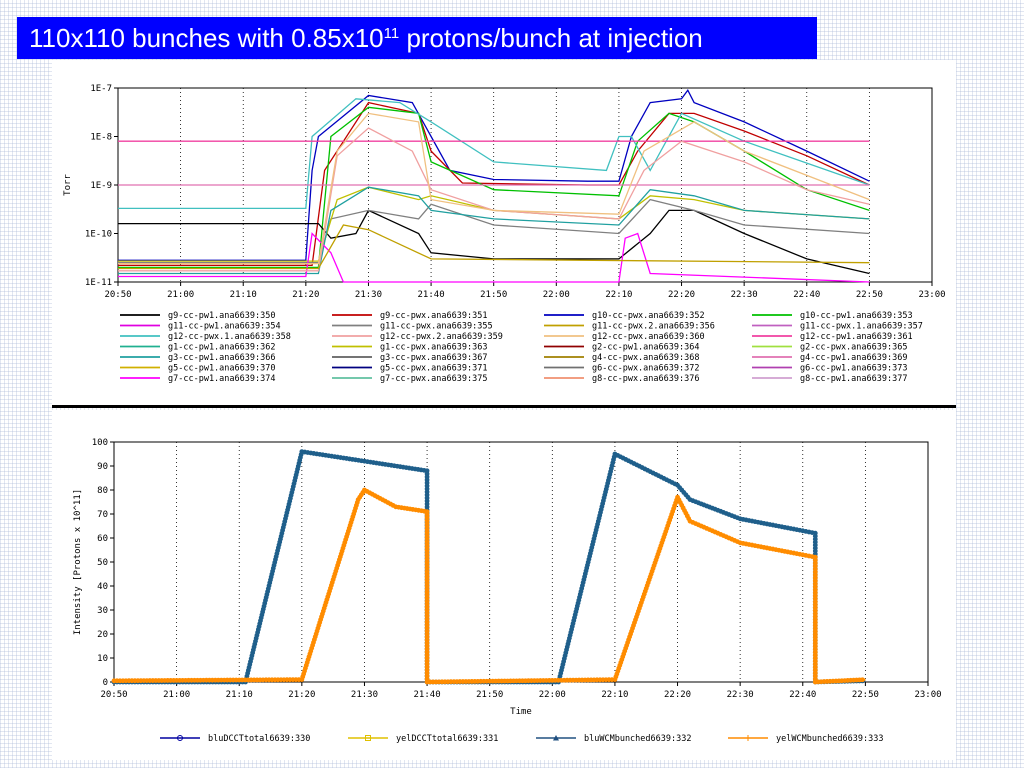 The image size is (1024, 768). I want to click on legend-entry: g9-cc-pwx.ana6639:351, so click(433, 316).